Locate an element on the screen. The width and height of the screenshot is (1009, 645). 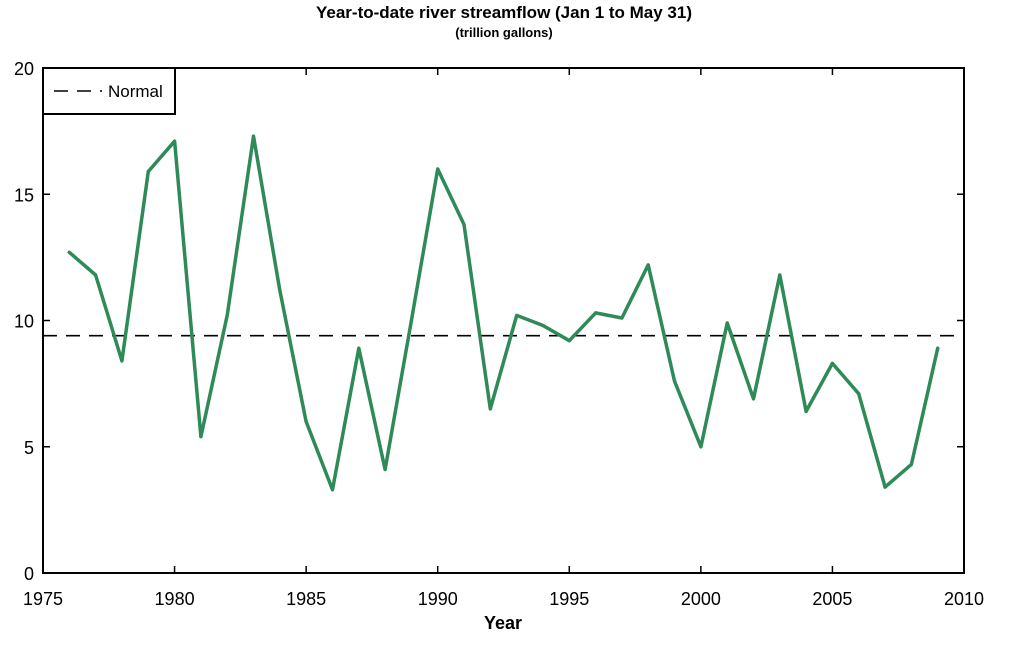
y-tick-label: 15 is located at coordinates (24, 195).